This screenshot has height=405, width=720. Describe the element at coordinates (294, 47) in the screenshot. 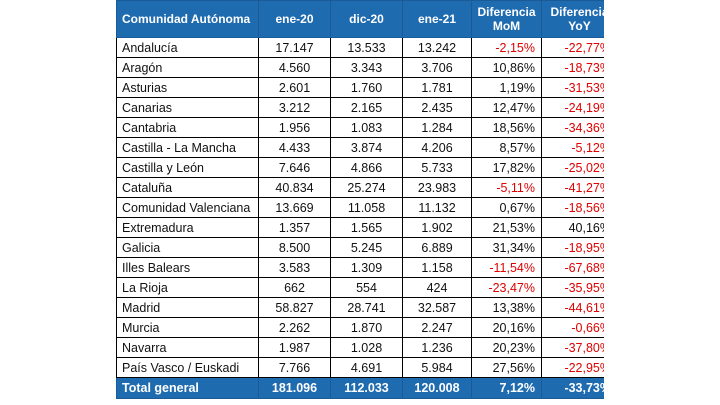

I see `jan-20-cell: 17.147` at that location.